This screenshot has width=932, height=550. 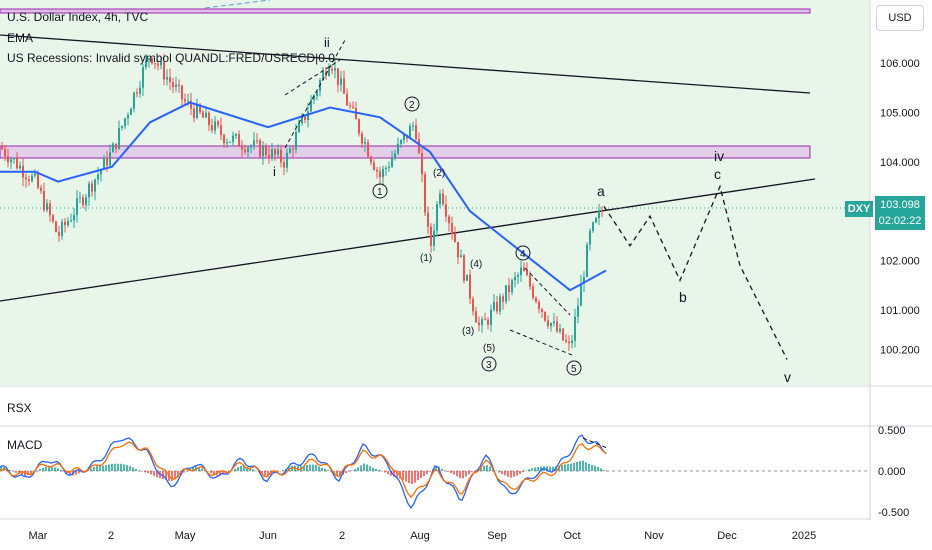 What do you see at coordinates (423, 536) in the screenshot?
I see `time-axis-ticks: Mar 2 May Jun 2 Aug Sep Oct Nov Dec 2025` at bounding box center [423, 536].